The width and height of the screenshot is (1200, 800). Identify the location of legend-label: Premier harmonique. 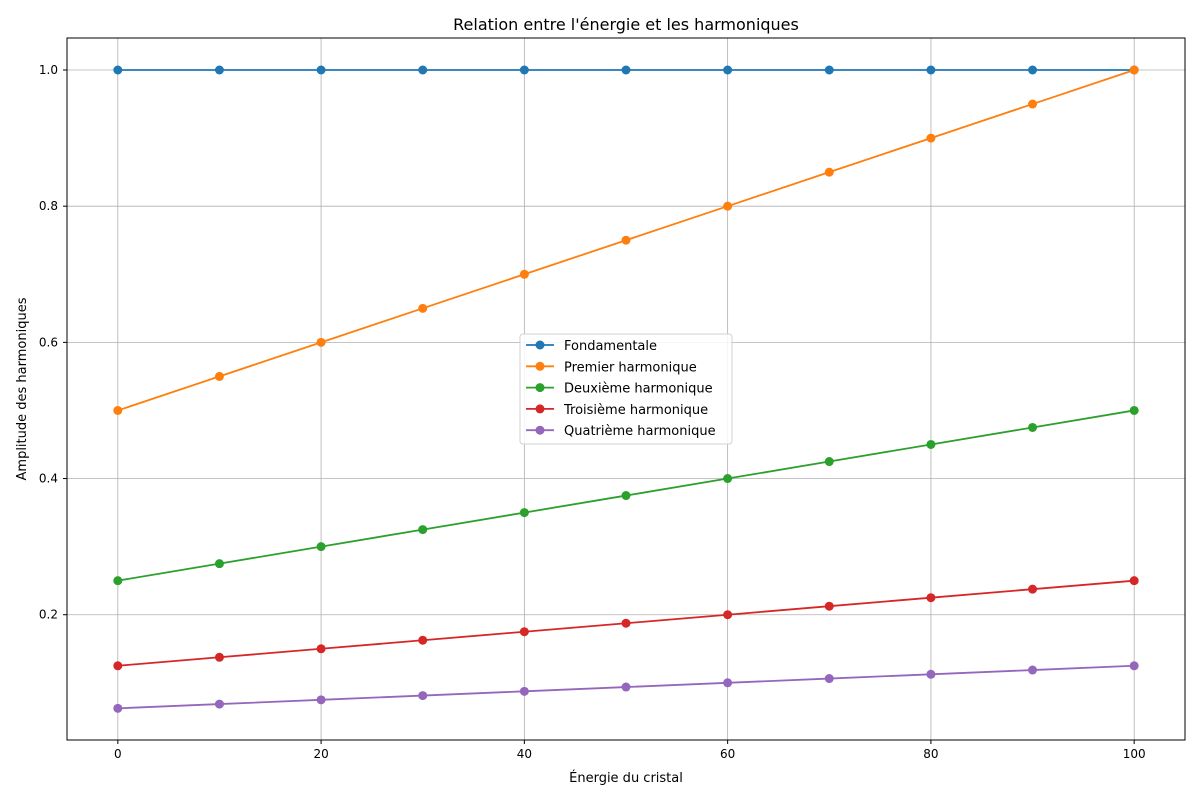
(630, 367).